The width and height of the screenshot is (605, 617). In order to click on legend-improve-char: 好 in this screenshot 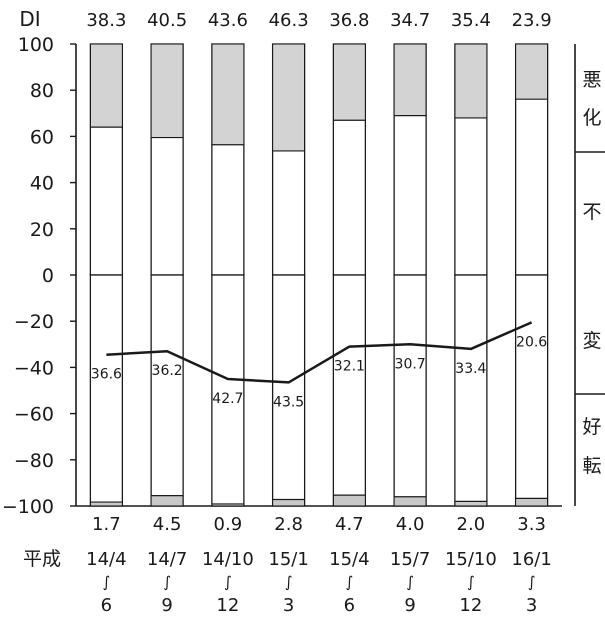, I will do `click(591, 427)`.